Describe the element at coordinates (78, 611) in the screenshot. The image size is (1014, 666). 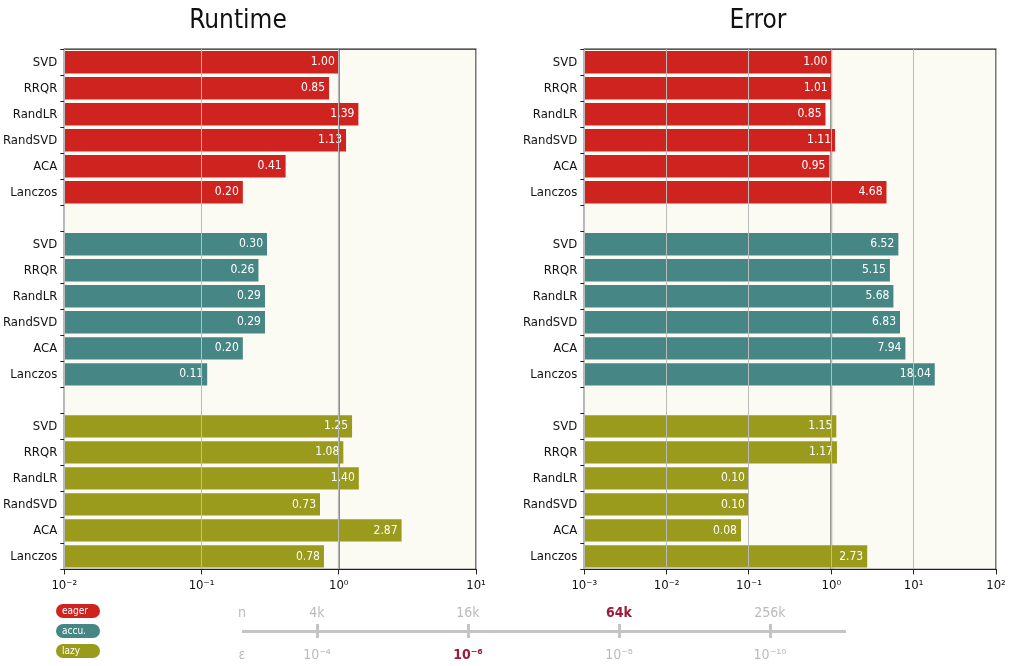
I see `text: eager` at that location.